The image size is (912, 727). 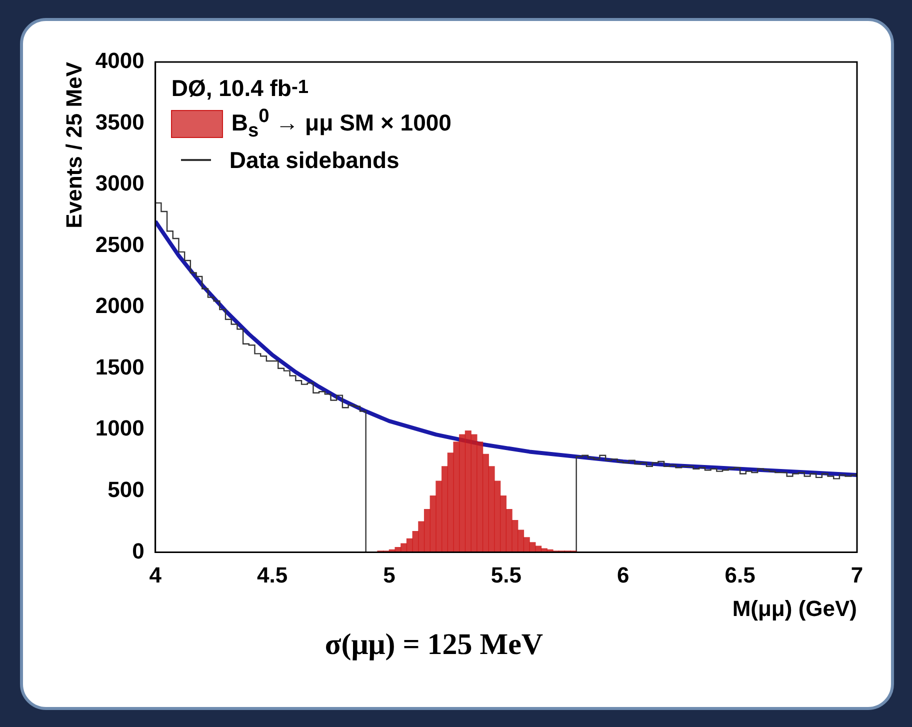 I want to click on y-tick-label: 0, so click(x=138, y=551).